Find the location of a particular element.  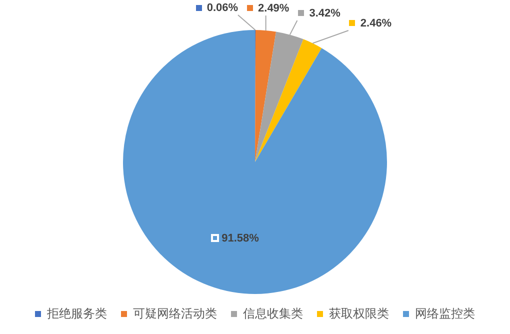

data-label: 91.58% is located at coordinates (241, 238).